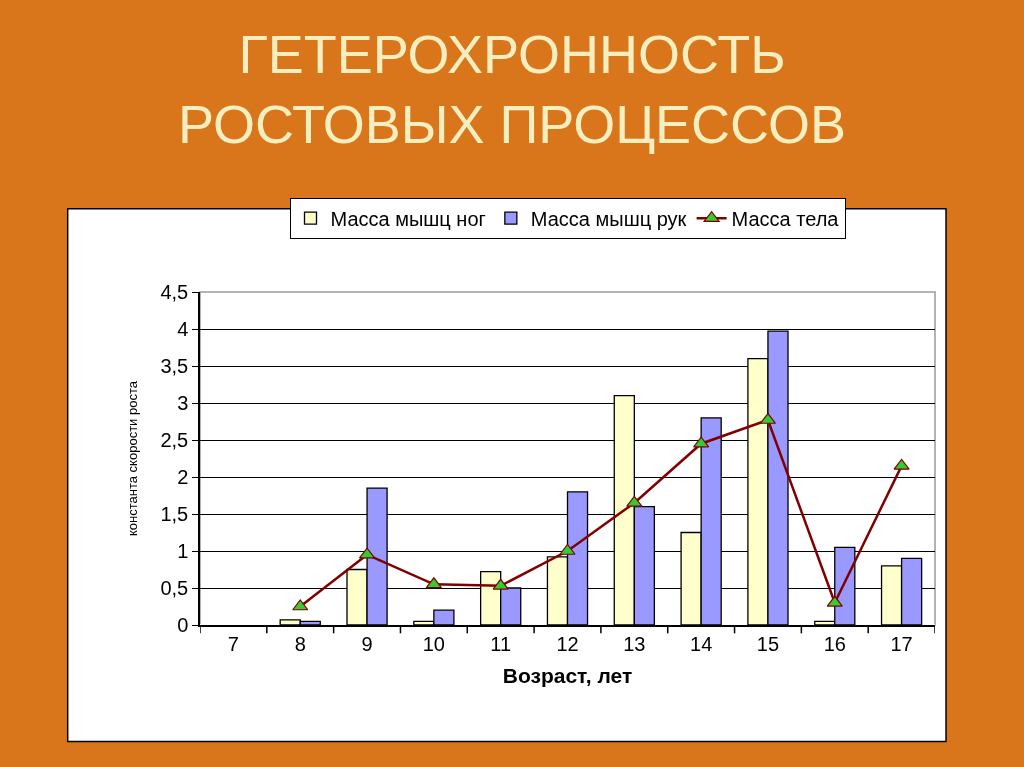  What do you see at coordinates (512, 89) in the screenshot?
I see `chart-title: ГЕТЕРОХРОННОСТЬ РОСТОВЫХ ПРОЦЕССОВ` at bounding box center [512, 89].